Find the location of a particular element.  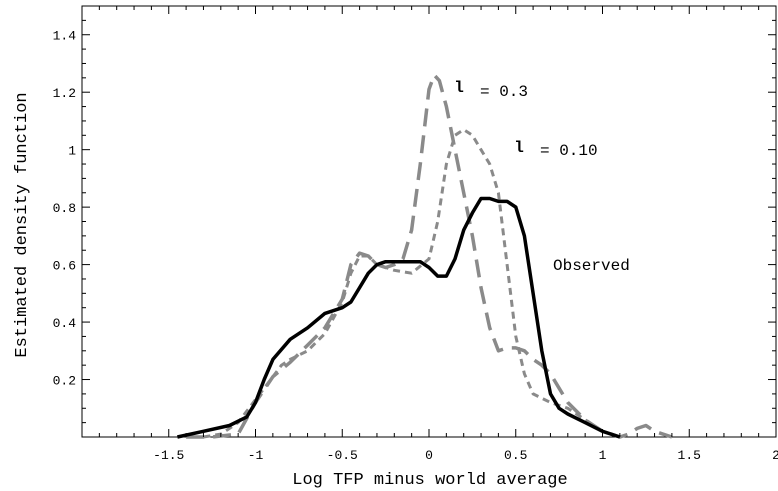

x-tick-label: -0.5 is located at coordinates (342, 455).